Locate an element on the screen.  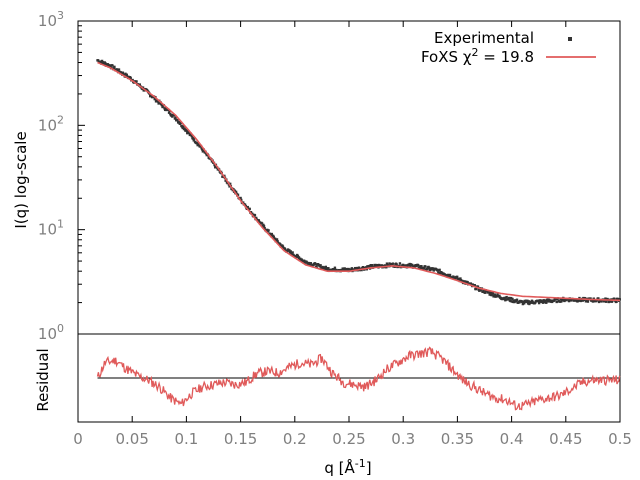
y-tick-label: 103 is located at coordinates (51, 19).